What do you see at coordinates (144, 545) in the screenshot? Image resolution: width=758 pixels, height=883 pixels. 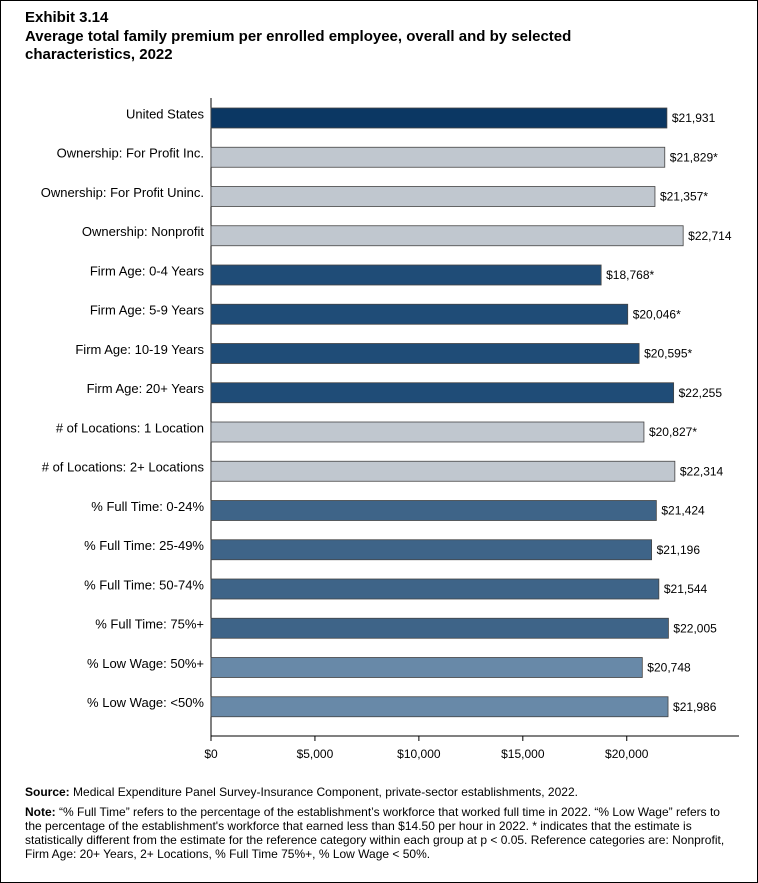 I see `y-tick-label: % Full Time: 25-49%` at bounding box center [144, 545].